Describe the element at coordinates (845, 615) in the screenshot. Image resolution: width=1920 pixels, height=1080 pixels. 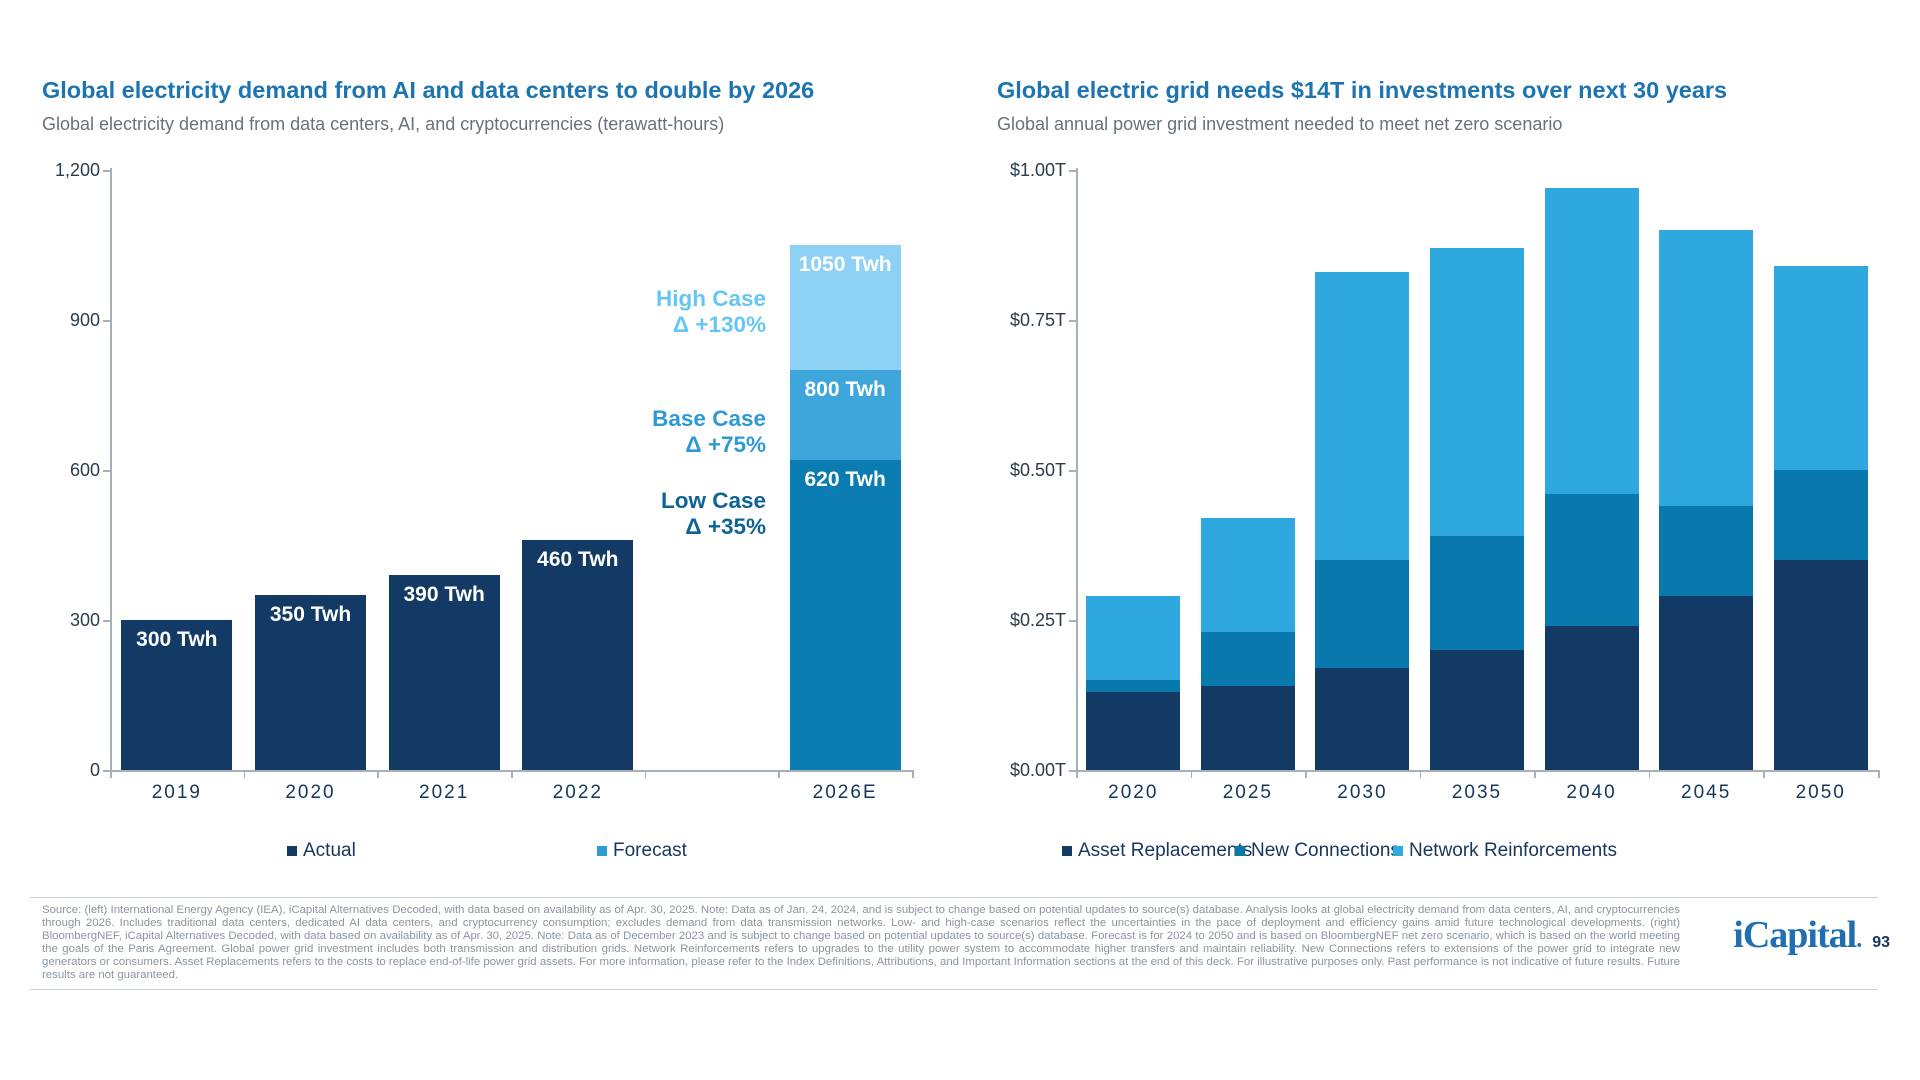
I see `bar-segment-forecast-low-case` at that location.